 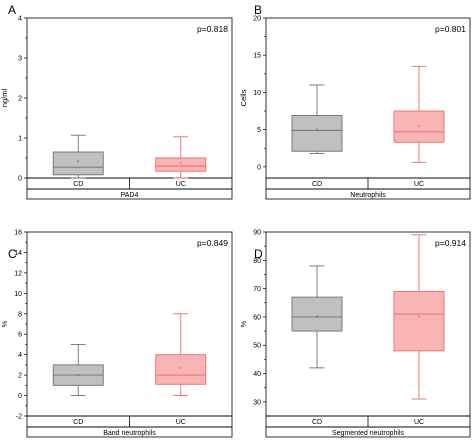 I want to click on y-tick-label: -2, so click(x=19, y=417).